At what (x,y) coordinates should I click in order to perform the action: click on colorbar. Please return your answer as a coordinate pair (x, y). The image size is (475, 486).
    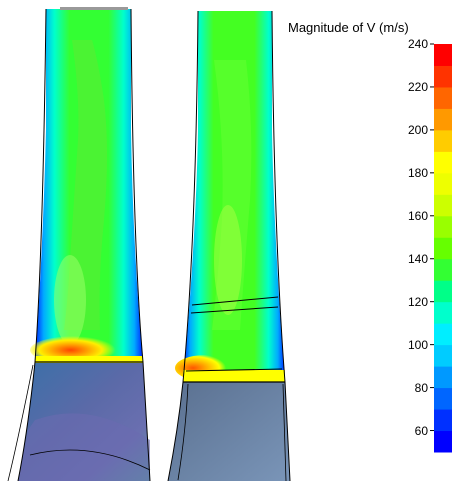
    Looking at the image, I should click on (441, 248).